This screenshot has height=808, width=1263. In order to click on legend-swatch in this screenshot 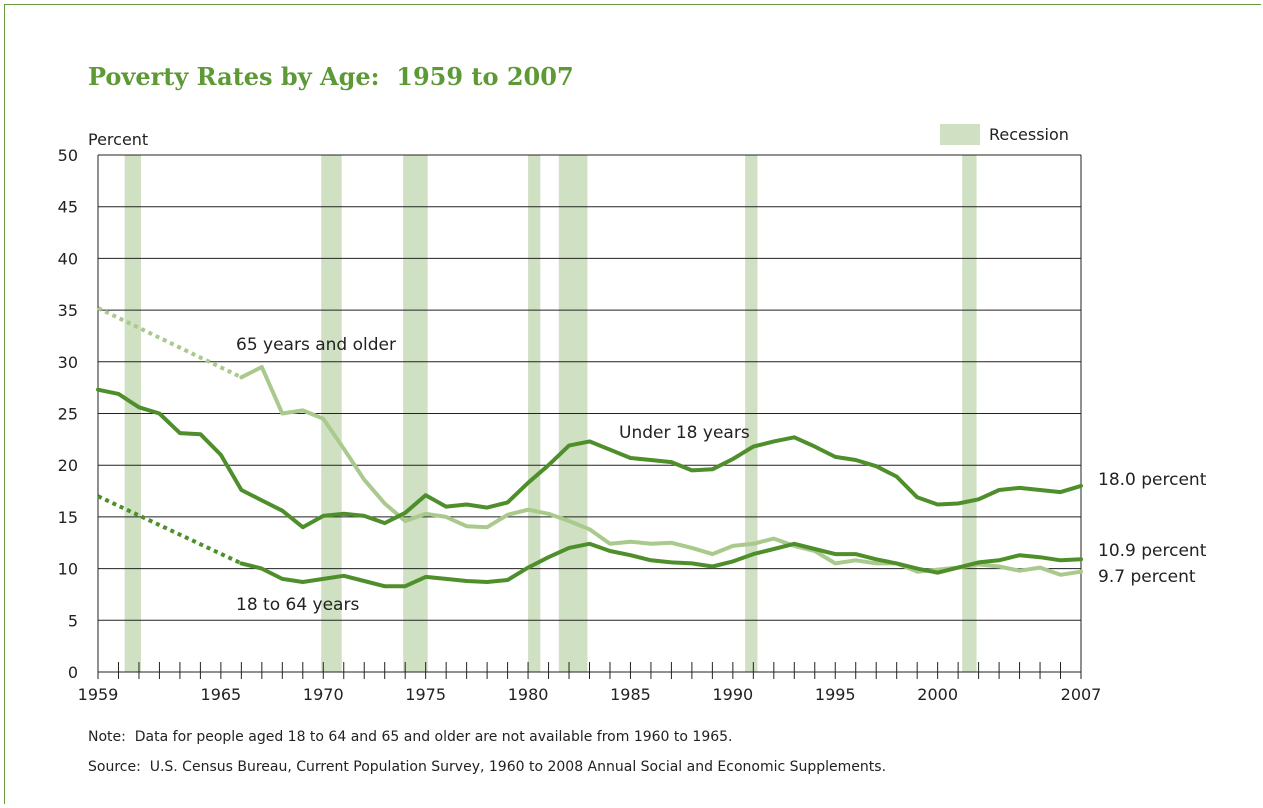, I will do `click(960, 134)`.